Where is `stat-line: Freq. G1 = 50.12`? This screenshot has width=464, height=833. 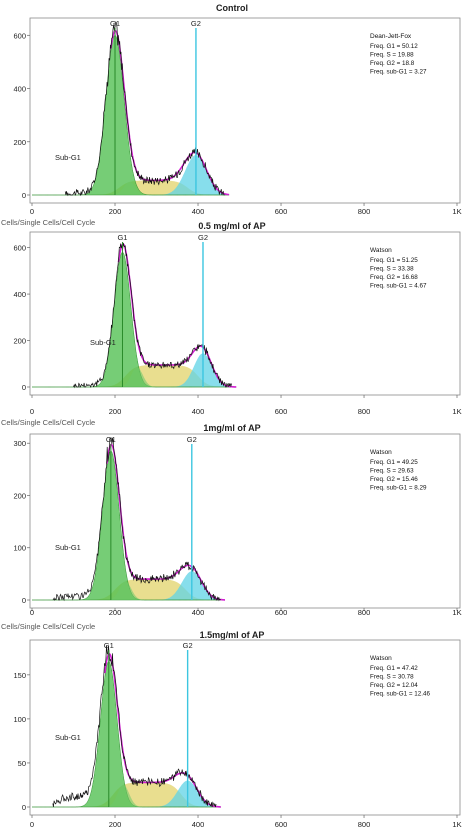
stat-line: Freq. G1 = 50.12 is located at coordinates (394, 46).